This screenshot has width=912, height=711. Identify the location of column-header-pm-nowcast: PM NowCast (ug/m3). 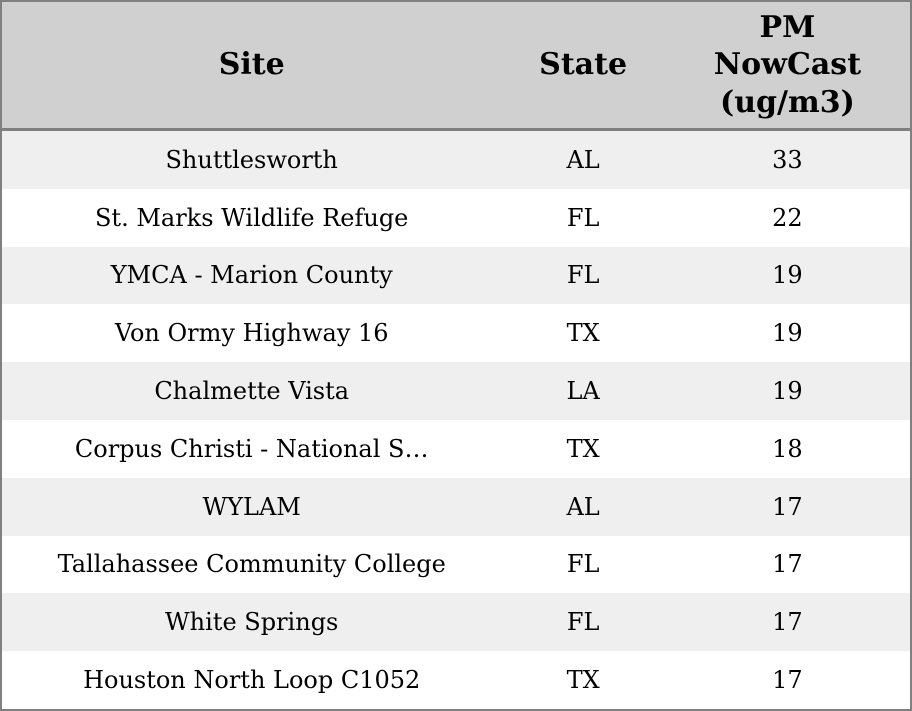
(787, 65).